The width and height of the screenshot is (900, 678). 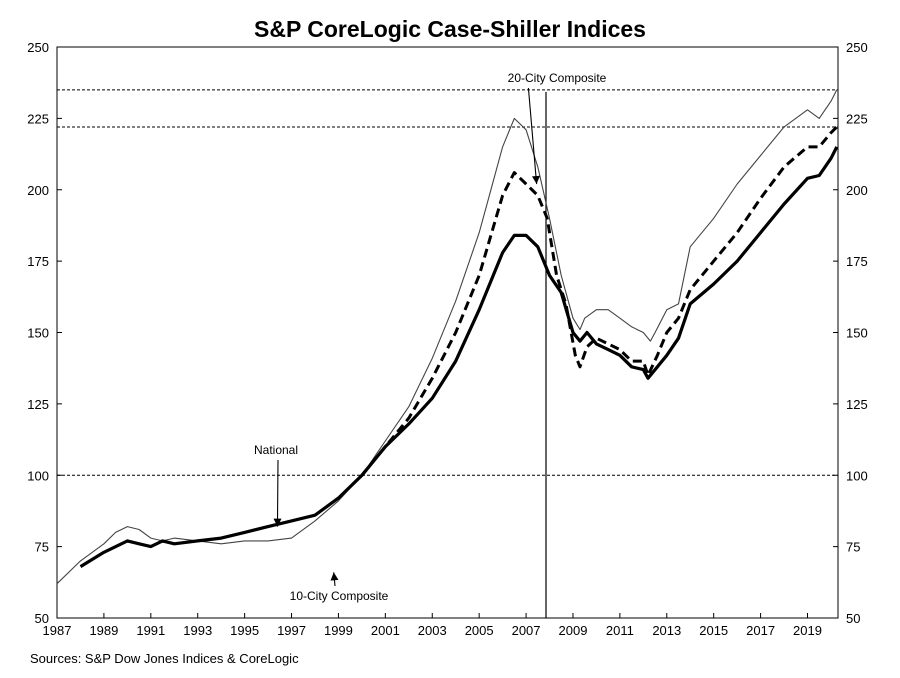 What do you see at coordinates (526, 630) in the screenshot?
I see `x-tick-label: 2007` at bounding box center [526, 630].